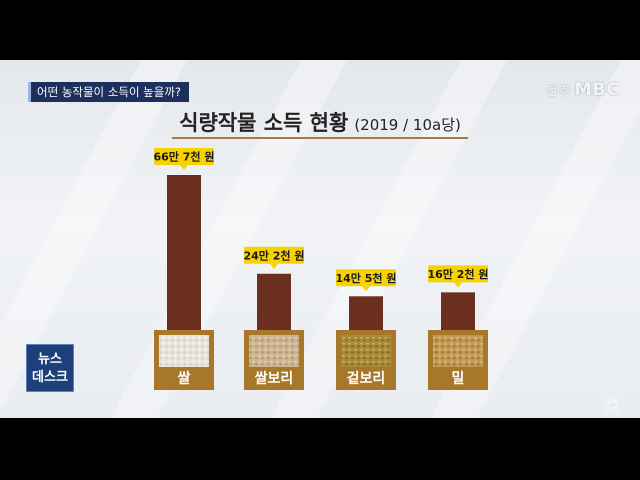 The height and width of the screenshot is (480, 640). Describe the element at coordinates (264, 123) in the screenshot. I see `chart-title: 식량작물 소득 현황` at that location.